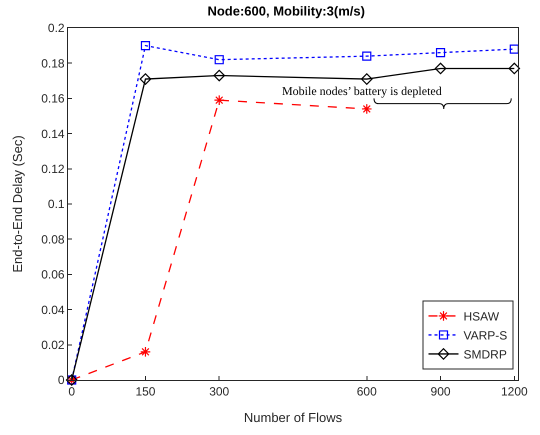  I want to click on legend-label: SMDRP, so click(485, 355).